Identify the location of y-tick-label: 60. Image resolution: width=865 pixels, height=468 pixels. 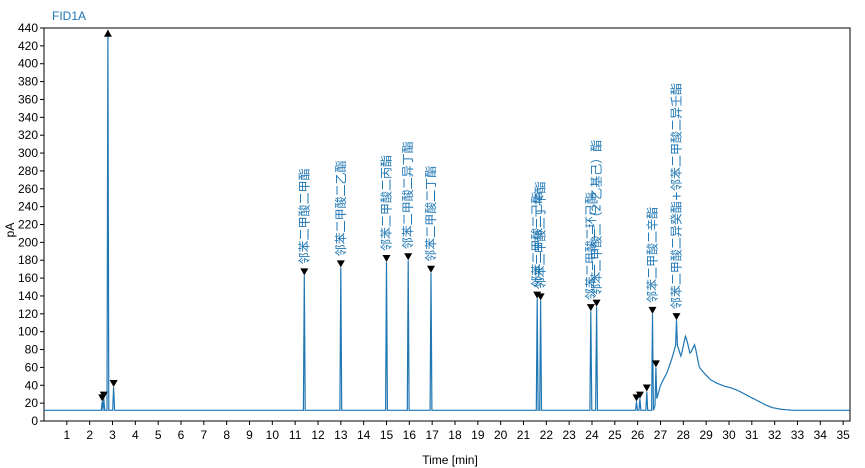
(32, 367).